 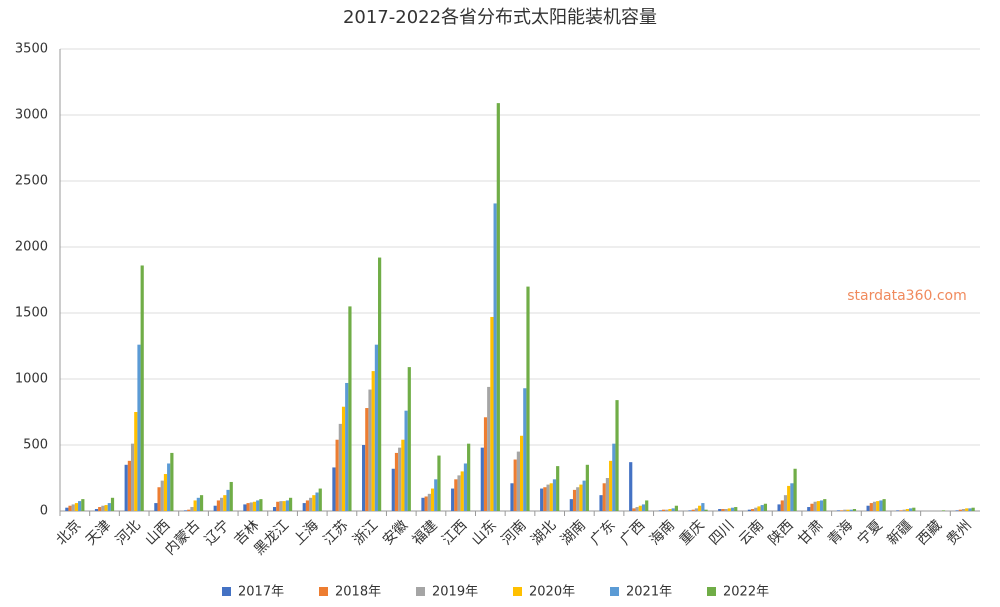 What do you see at coordinates (365, 532) in the screenshot?
I see `x-tick-label: 浙江` at bounding box center [365, 532].